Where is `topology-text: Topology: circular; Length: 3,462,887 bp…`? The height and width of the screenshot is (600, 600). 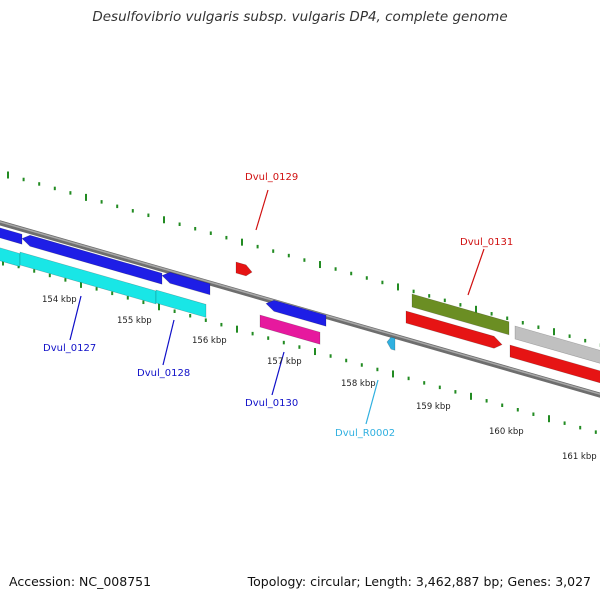
topology-text: Topology: circular; Length: 3,462,887 bp… is located at coordinates (419, 581).